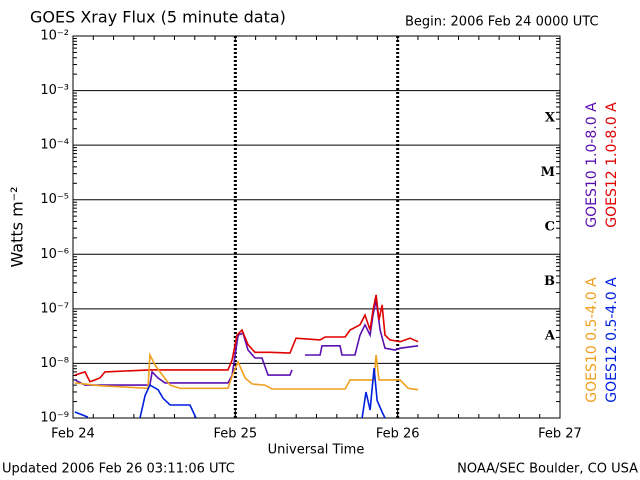  I want to click on x-tick-label: Feb 26, so click(398, 434).